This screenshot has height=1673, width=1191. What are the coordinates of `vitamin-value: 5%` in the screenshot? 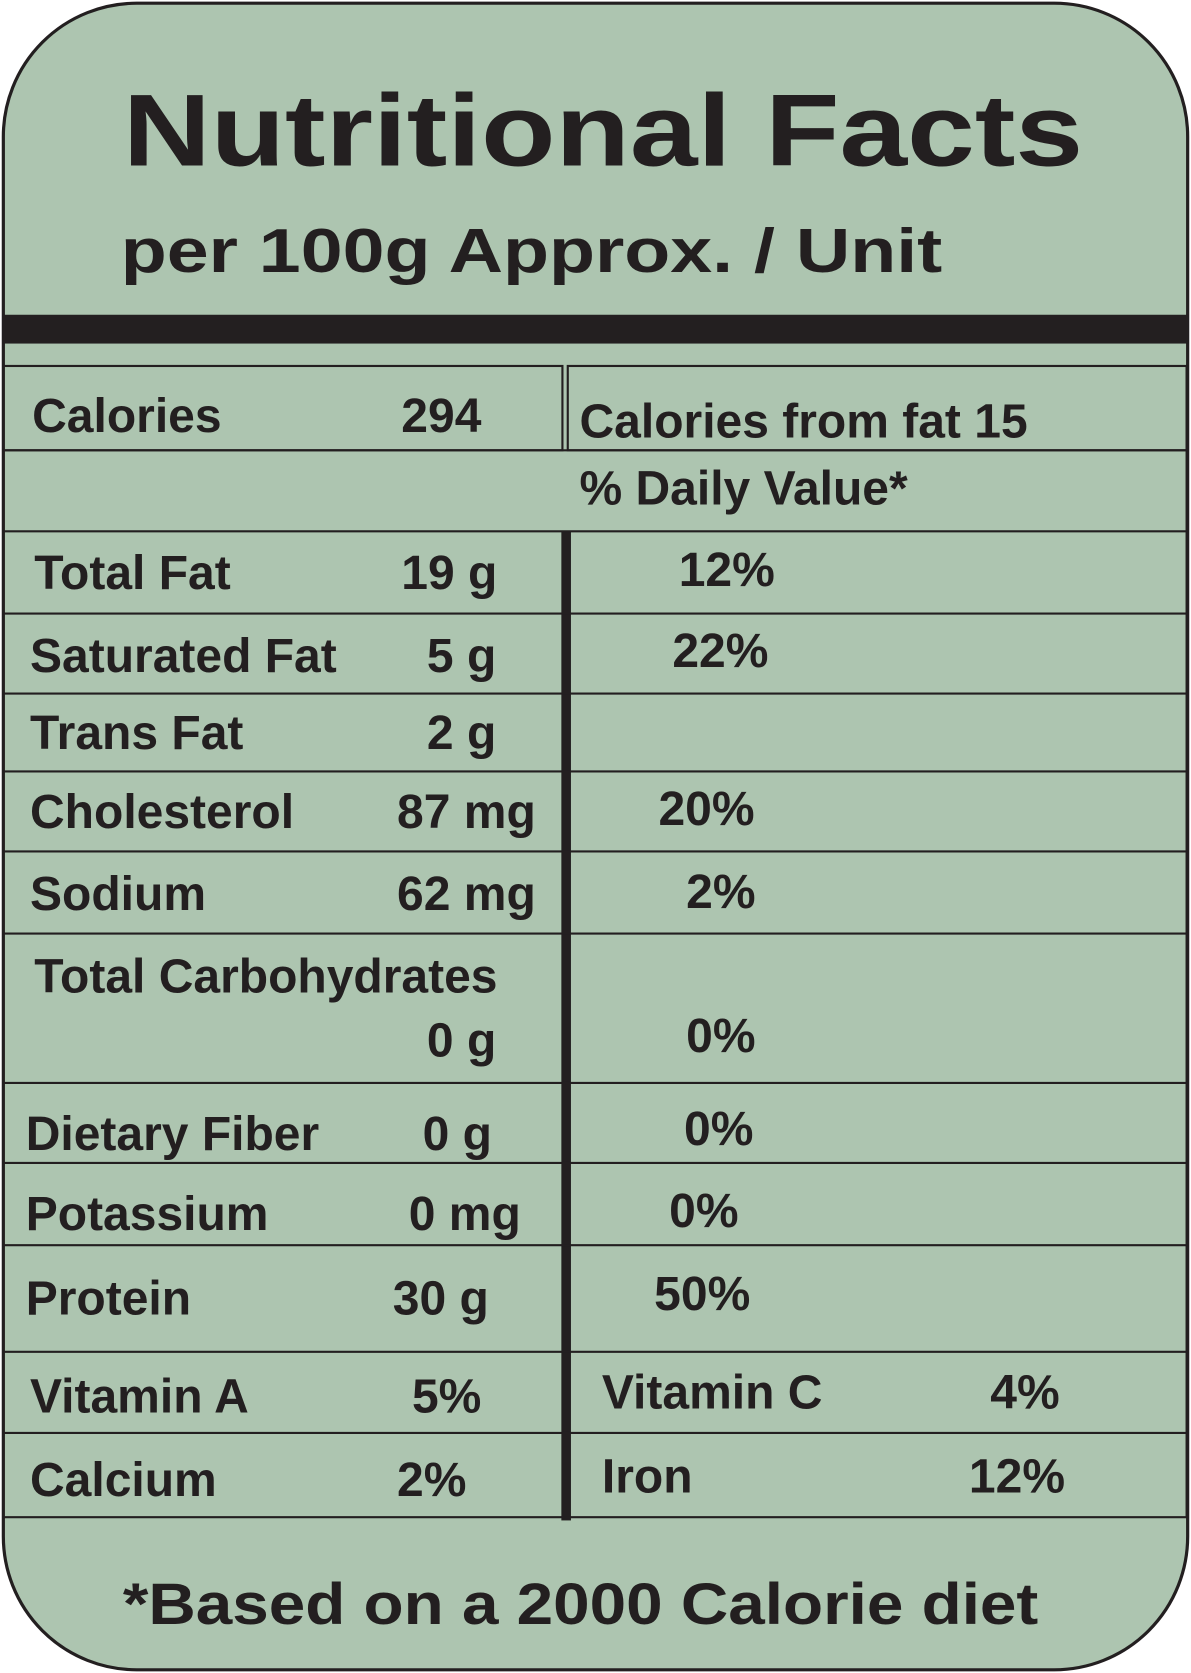 It's located at (446, 1397).